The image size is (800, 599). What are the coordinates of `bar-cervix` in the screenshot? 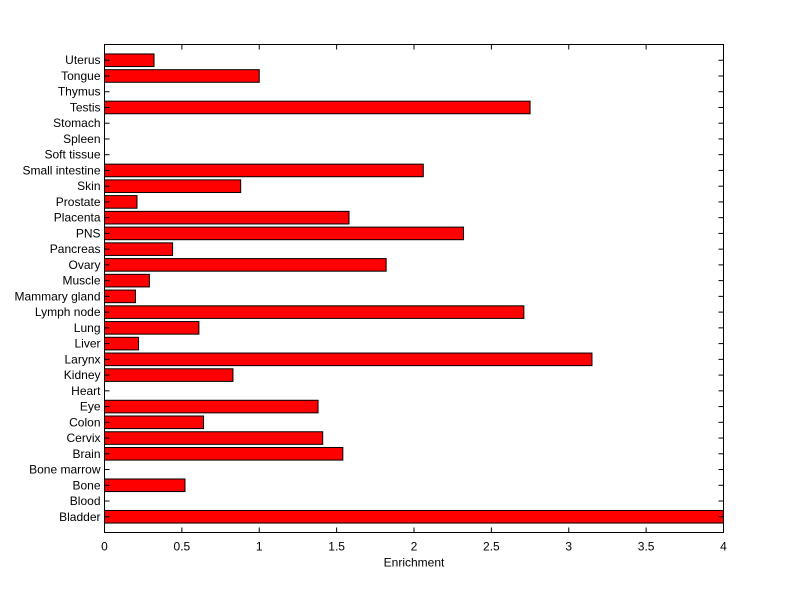 It's located at (214, 438).